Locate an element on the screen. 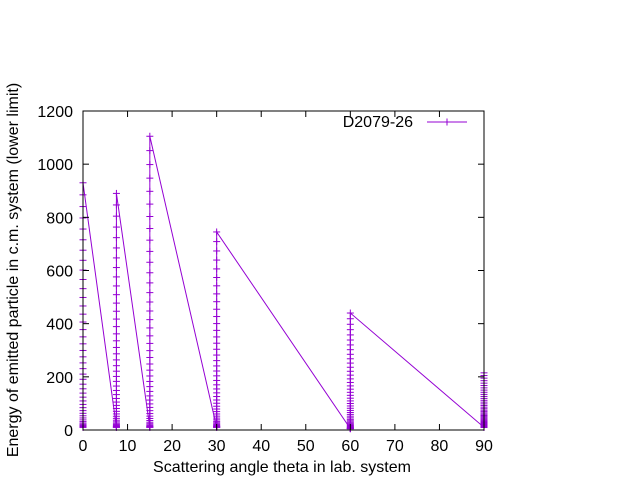 This screenshot has height=480, width=640. x-tick-label: 70 is located at coordinates (395, 446).